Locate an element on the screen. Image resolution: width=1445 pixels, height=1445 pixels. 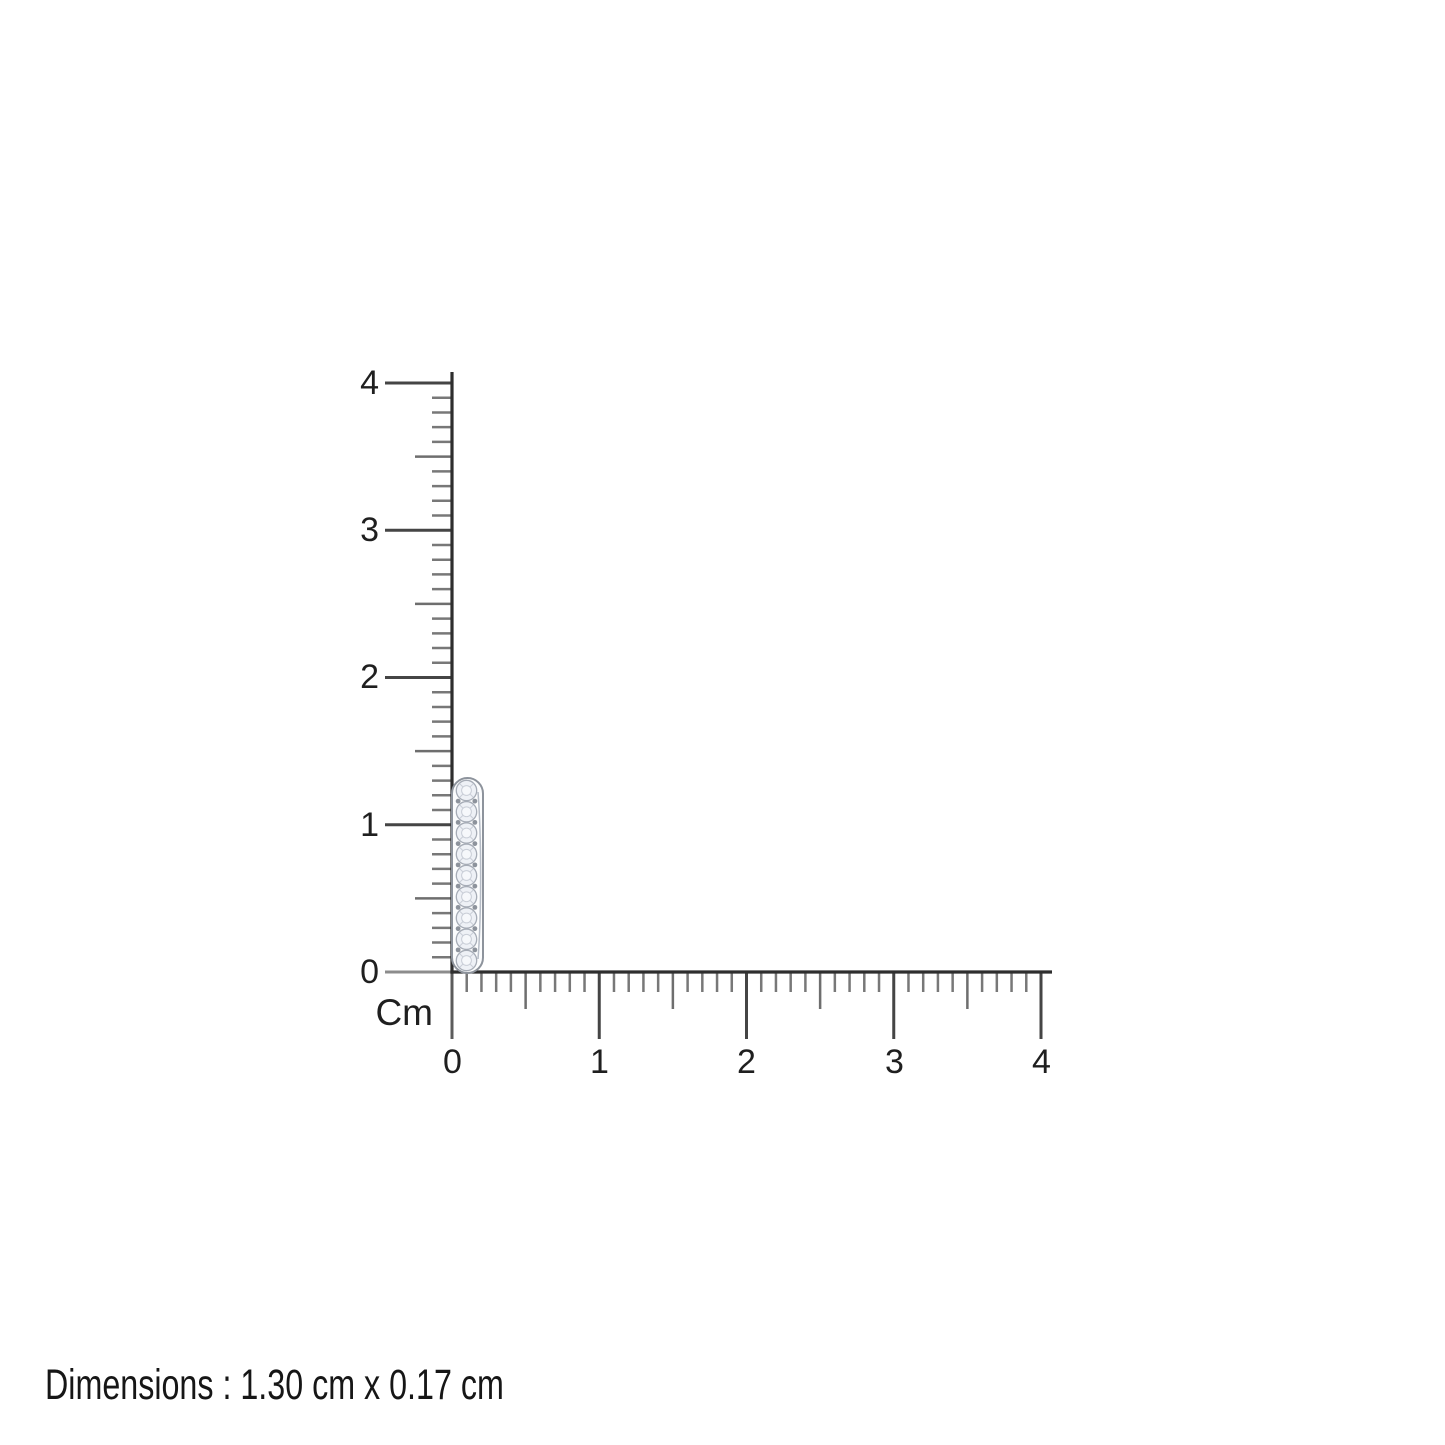
unit-label: Cm is located at coordinates (404, 1012).